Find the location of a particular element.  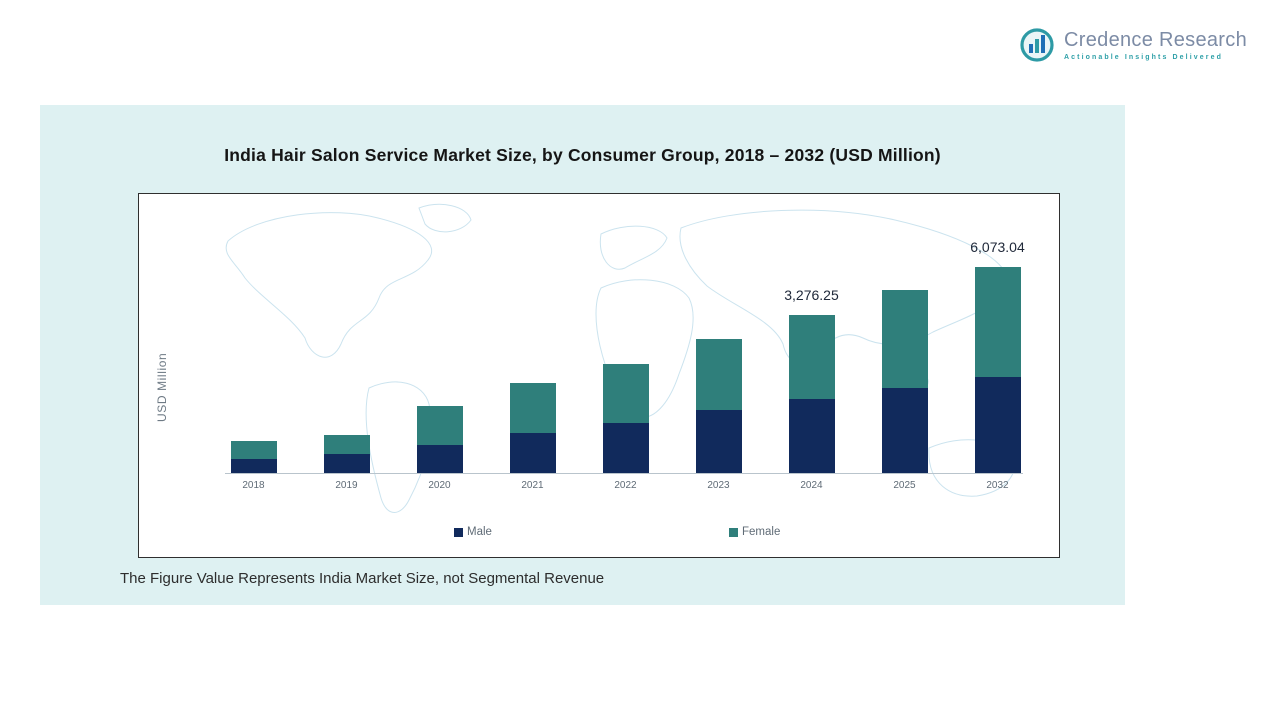

bar-group-2019: 2019 is located at coordinates (346, 342).